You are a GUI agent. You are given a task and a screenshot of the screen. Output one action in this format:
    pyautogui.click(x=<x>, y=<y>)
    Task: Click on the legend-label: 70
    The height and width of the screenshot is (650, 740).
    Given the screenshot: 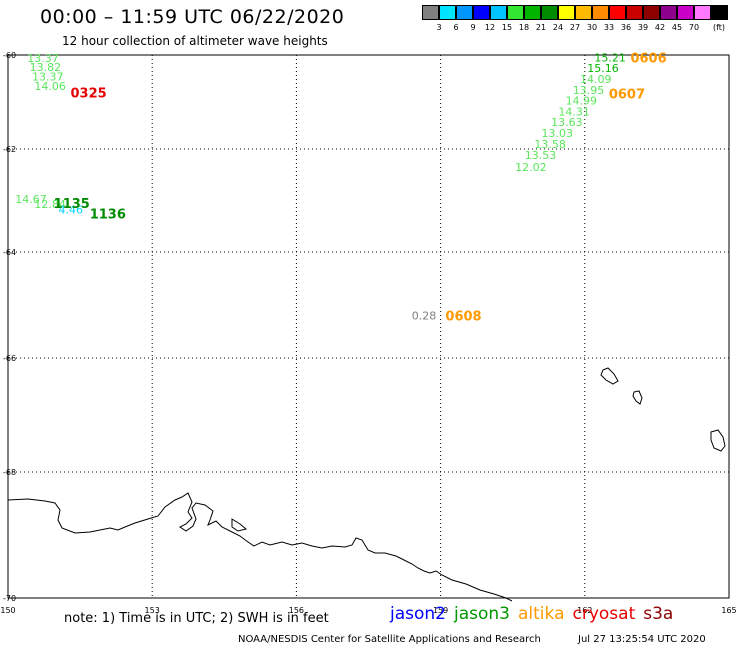 What is the action you would take?
    pyautogui.click(x=694, y=27)
    